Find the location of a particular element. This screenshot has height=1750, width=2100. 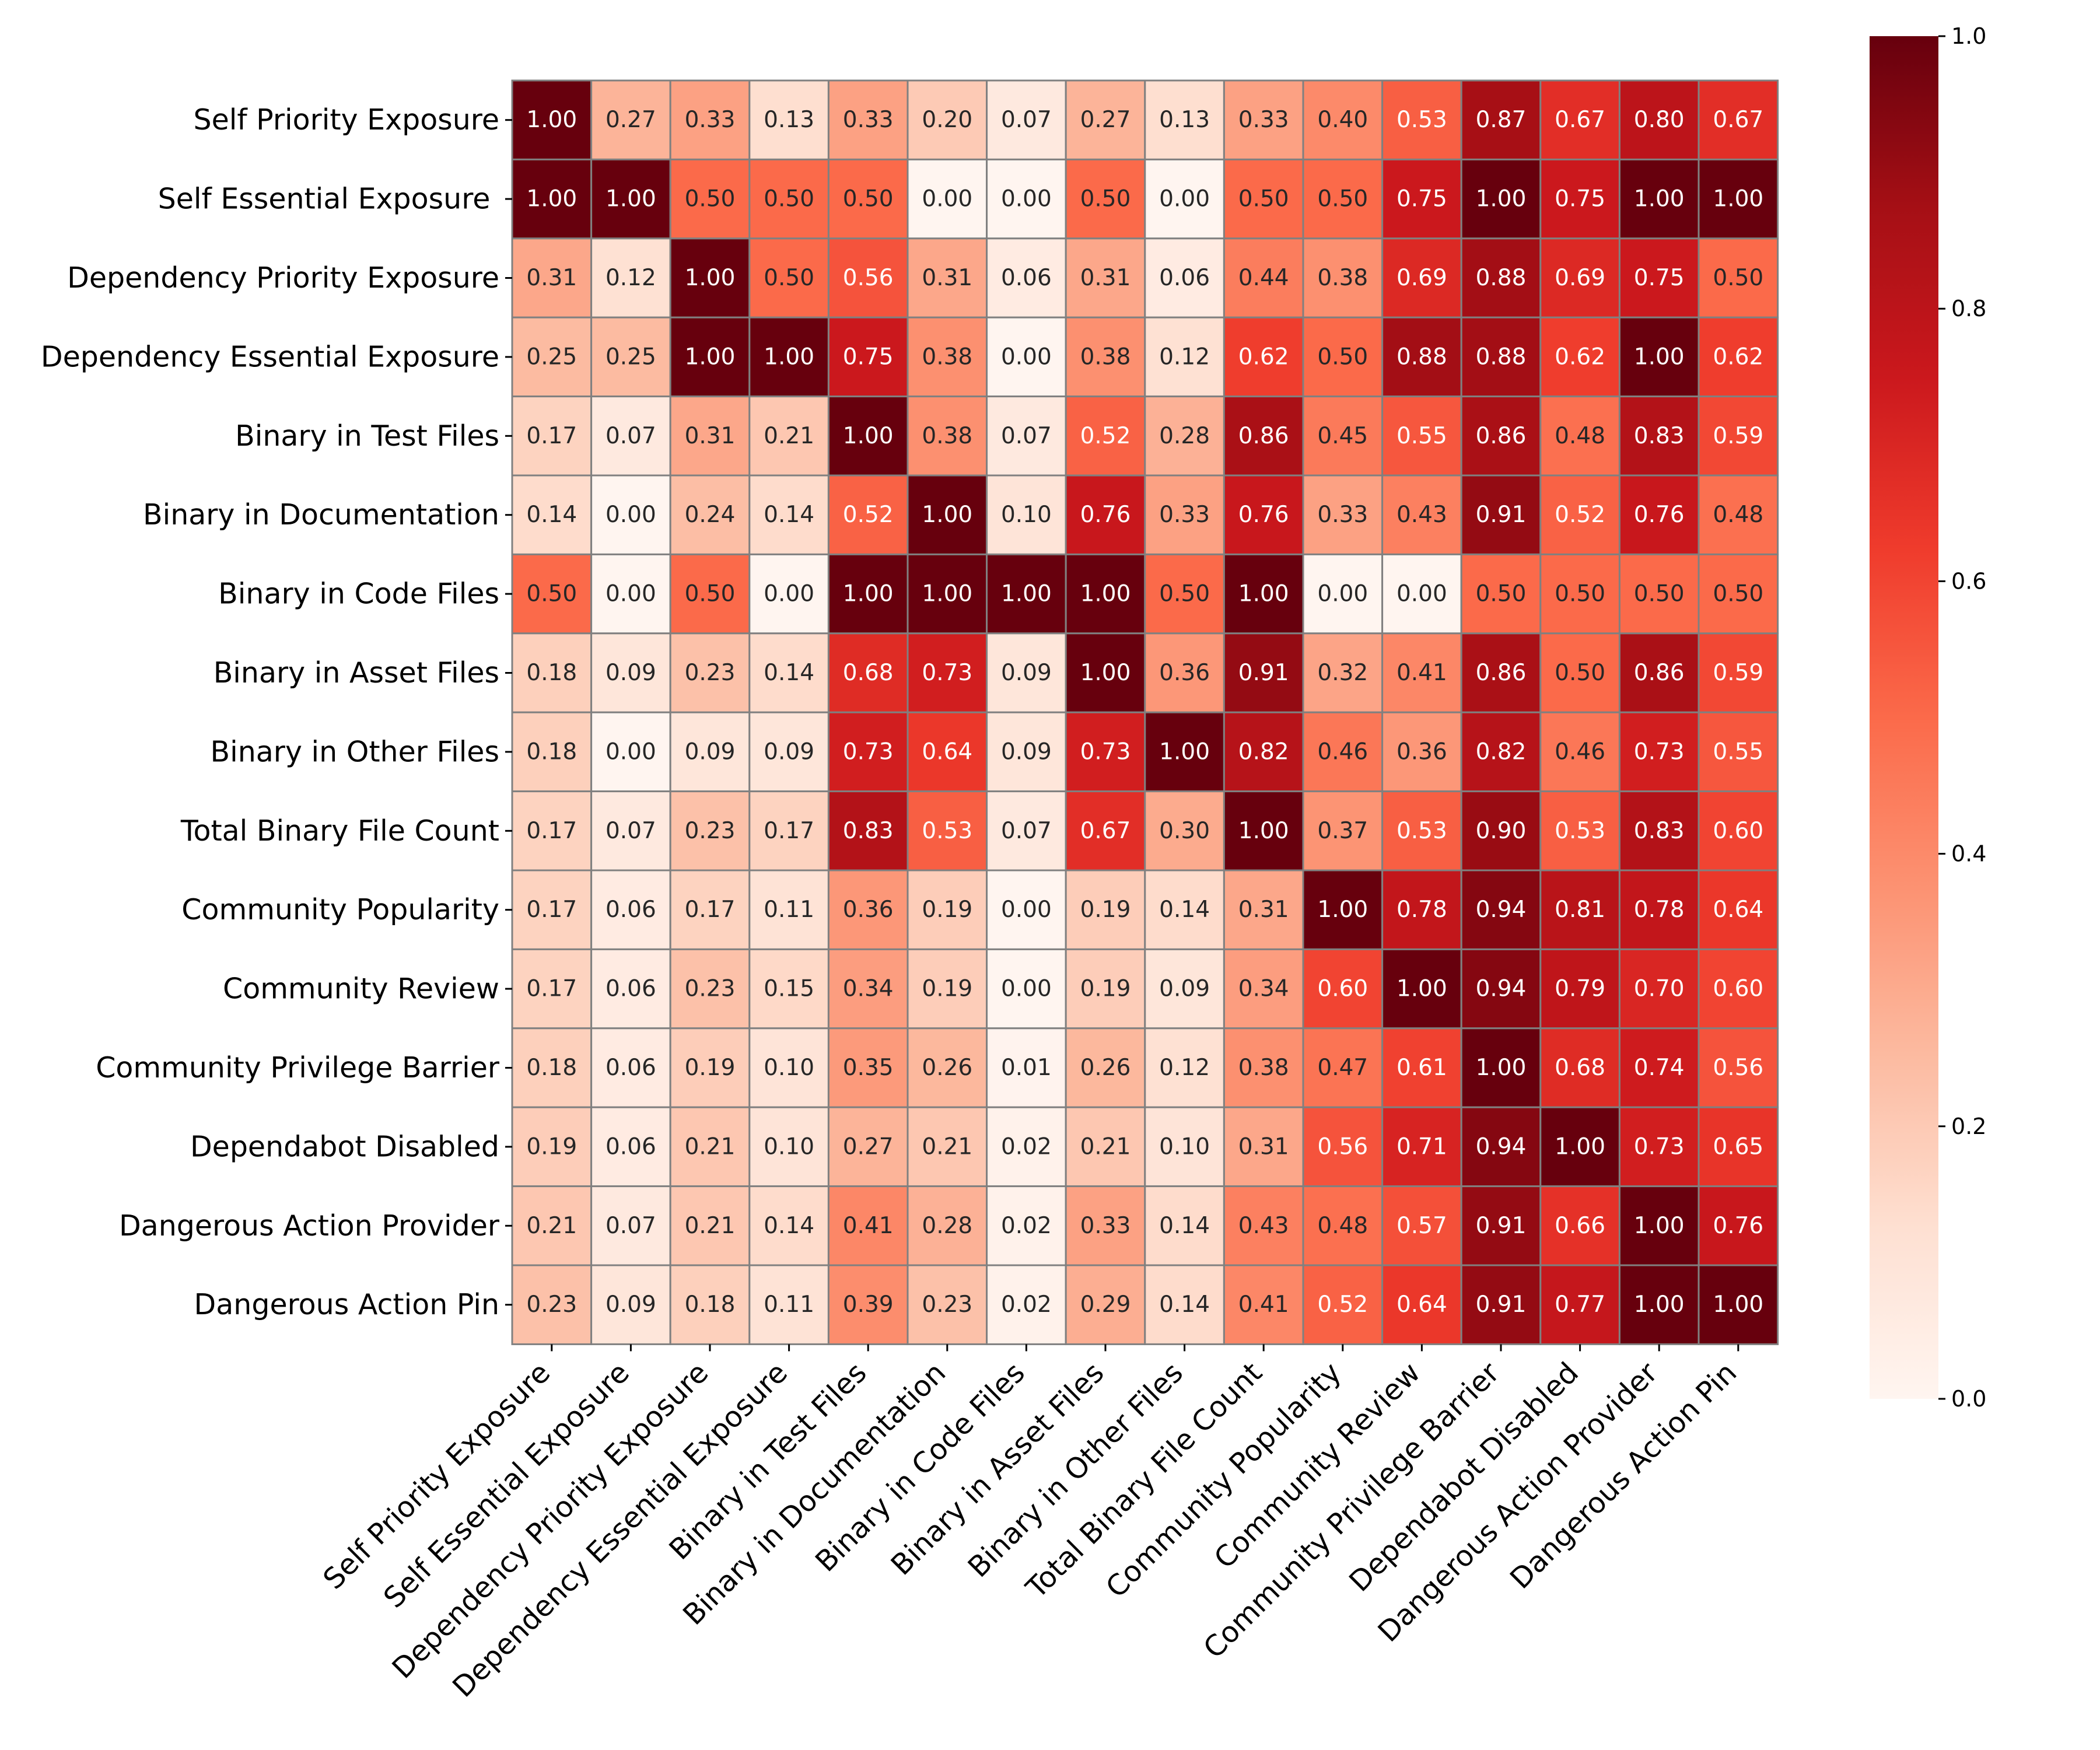

cell-value-label: 0.75 is located at coordinates (1421, 199).